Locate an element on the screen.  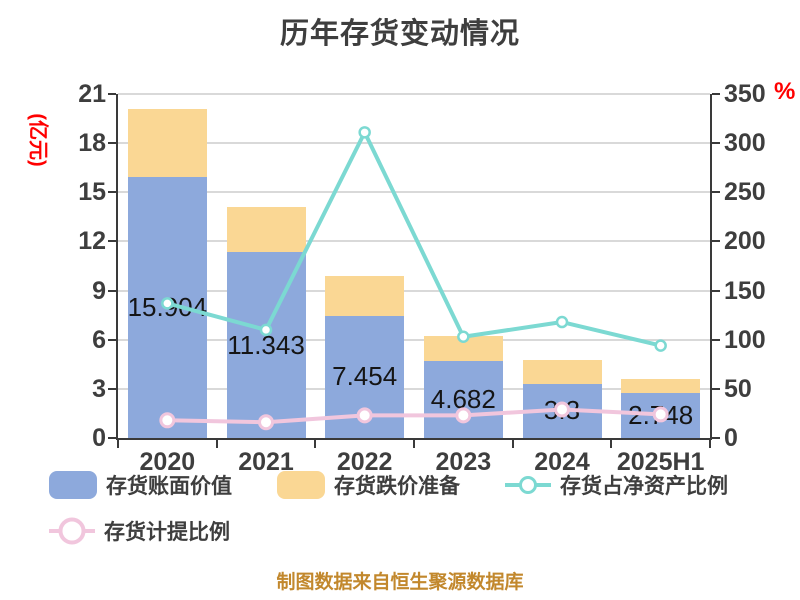
left-axis-unit-label: (亿元) is located at coordinates (37, 140).